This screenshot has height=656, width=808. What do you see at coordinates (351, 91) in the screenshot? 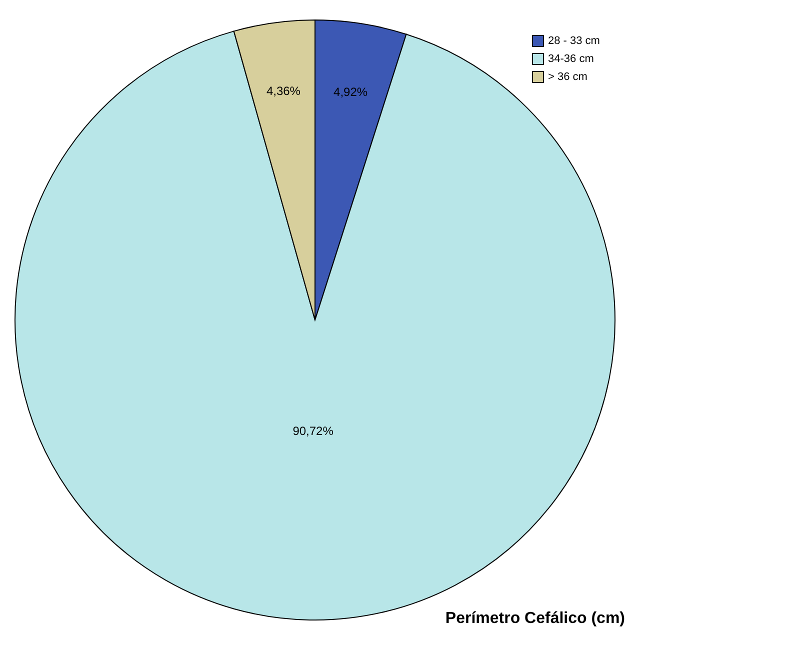
I see `data-label: 4,92%` at bounding box center [351, 91].